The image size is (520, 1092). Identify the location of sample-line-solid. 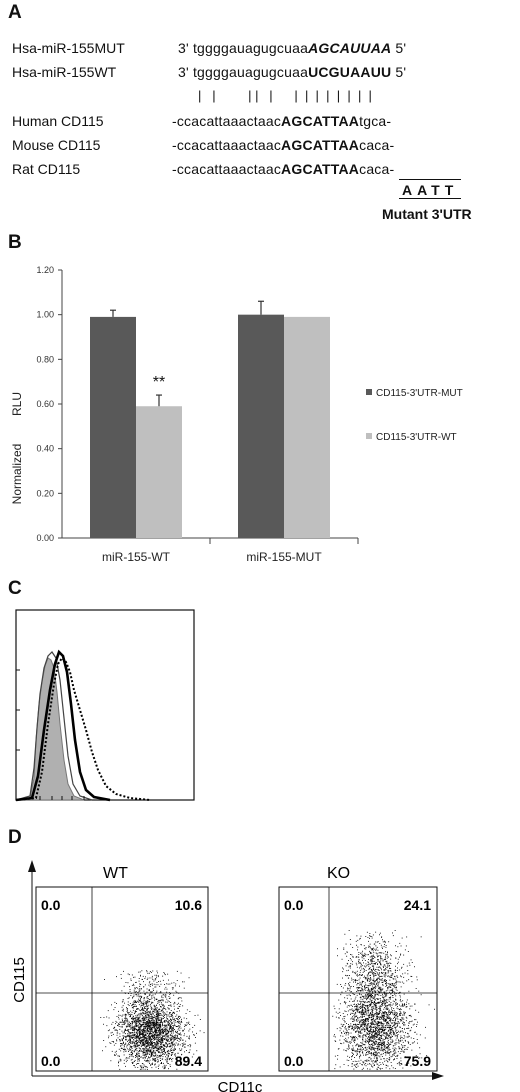
(63, 725).